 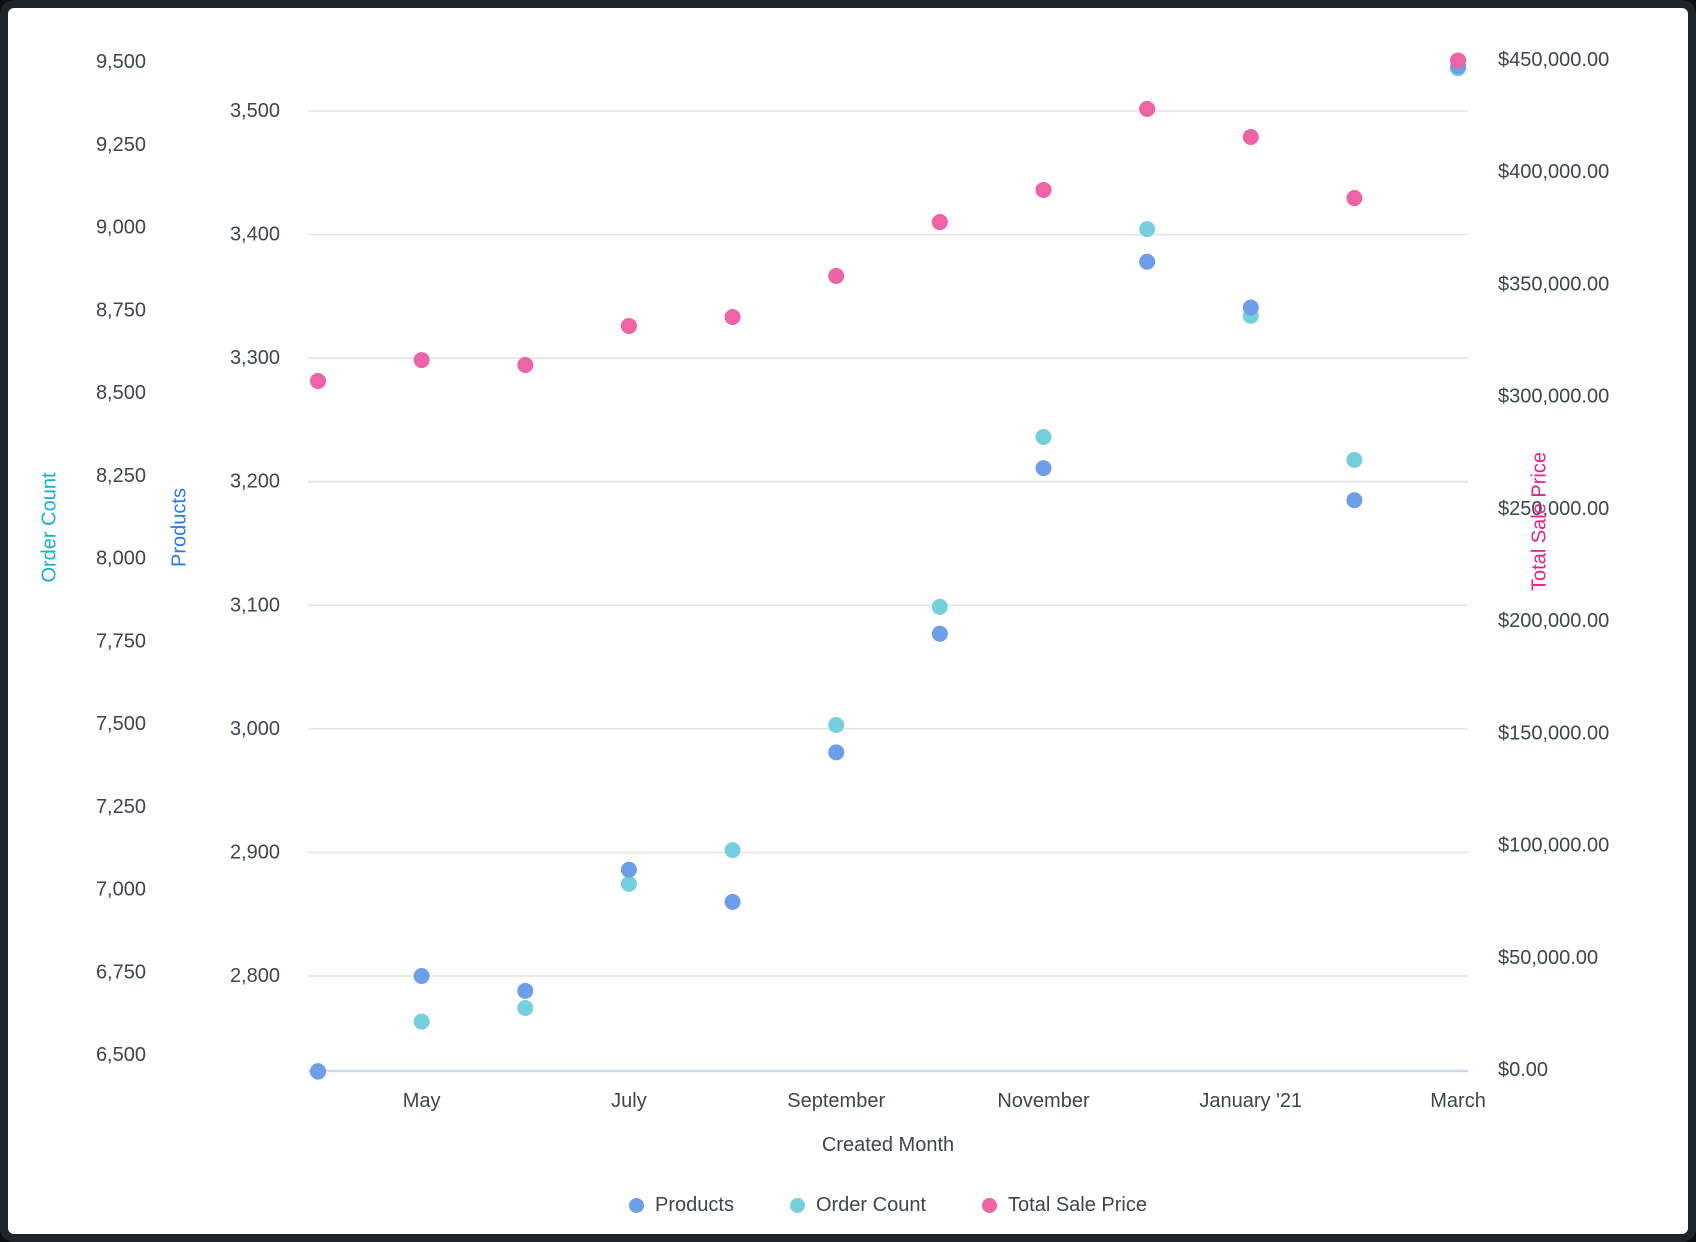 What do you see at coordinates (1043, 1101) in the screenshot?
I see `x-tick-label: November` at bounding box center [1043, 1101].